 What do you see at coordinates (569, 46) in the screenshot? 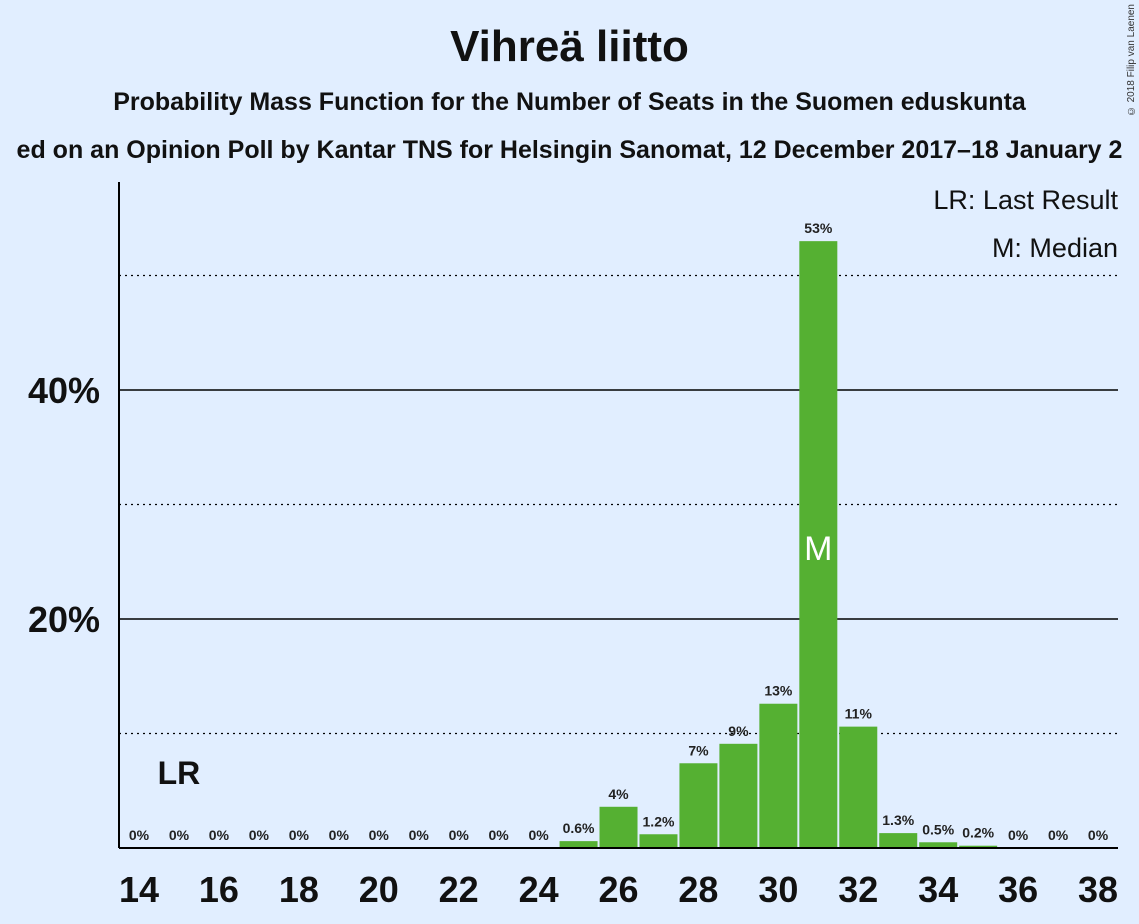
I see `chart-title: Vihreä liitto` at bounding box center [569, 46].